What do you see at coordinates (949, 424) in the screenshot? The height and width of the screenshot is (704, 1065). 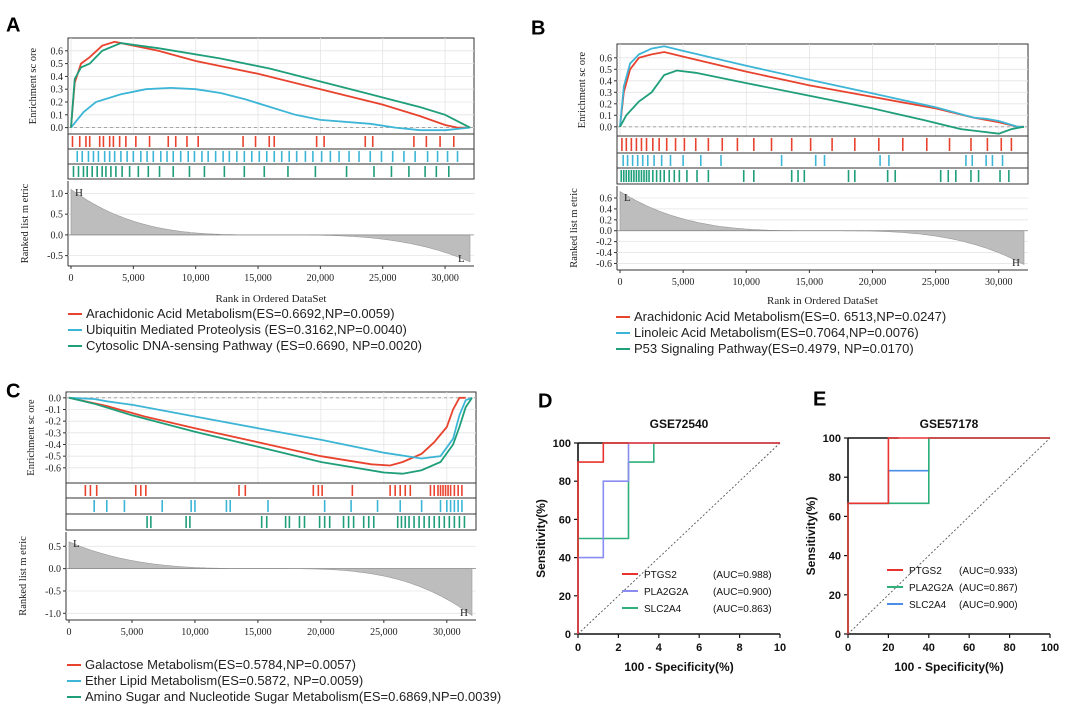 I see `roc-title: GSE57178` at bounding box center [949, 424].